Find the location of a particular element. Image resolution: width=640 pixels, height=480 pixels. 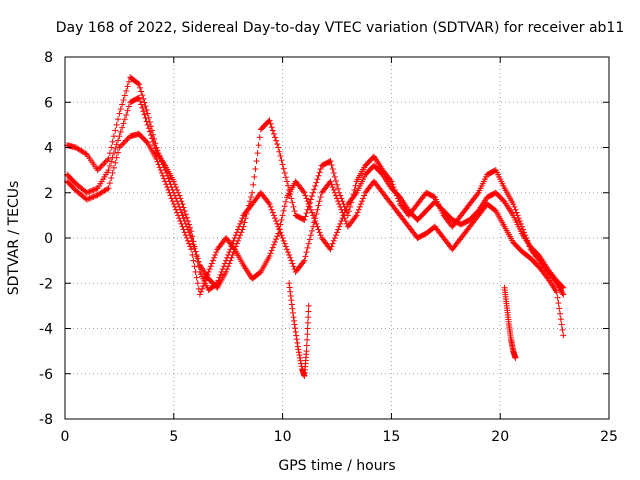

y-tick-label: -8 is located at coordinates (46, 420).